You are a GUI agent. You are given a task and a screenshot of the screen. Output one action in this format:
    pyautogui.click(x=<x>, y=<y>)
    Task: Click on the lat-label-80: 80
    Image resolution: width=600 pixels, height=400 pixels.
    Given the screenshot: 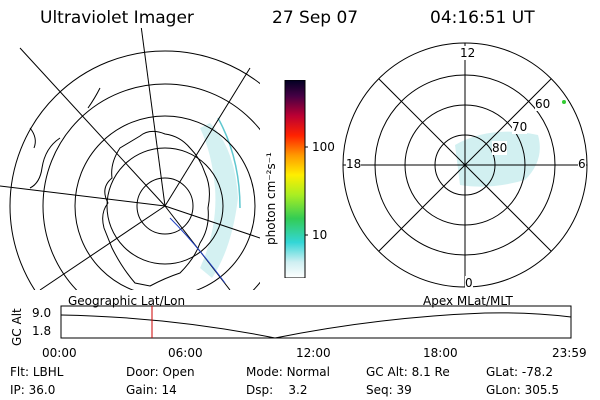 What is the action you would take?
    pyautogui.click(x=500, y=148)
    